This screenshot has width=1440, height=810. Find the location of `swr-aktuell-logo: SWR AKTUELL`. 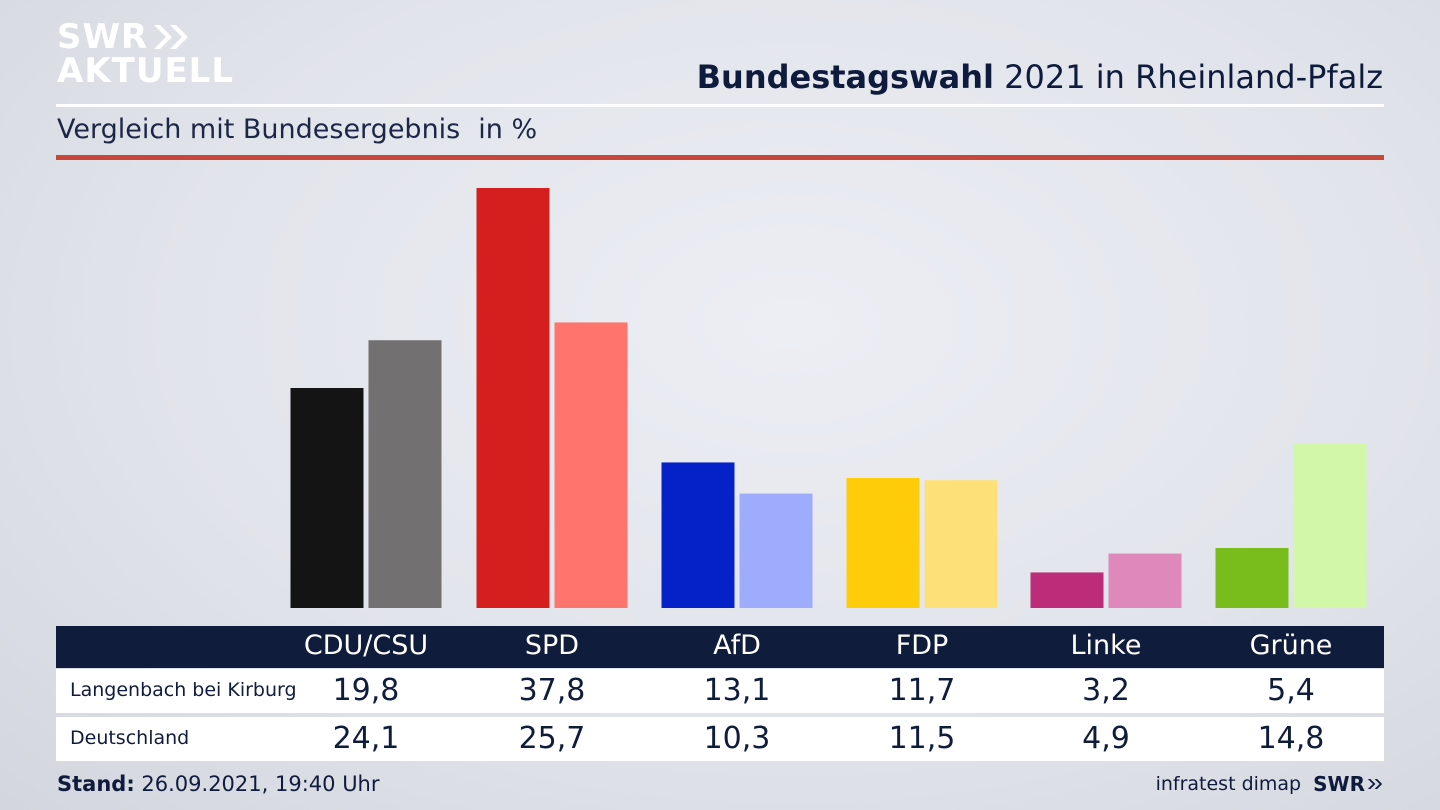

swr-aktuell-logo: SWR AKTUELL is located at coordinates (145, 54).